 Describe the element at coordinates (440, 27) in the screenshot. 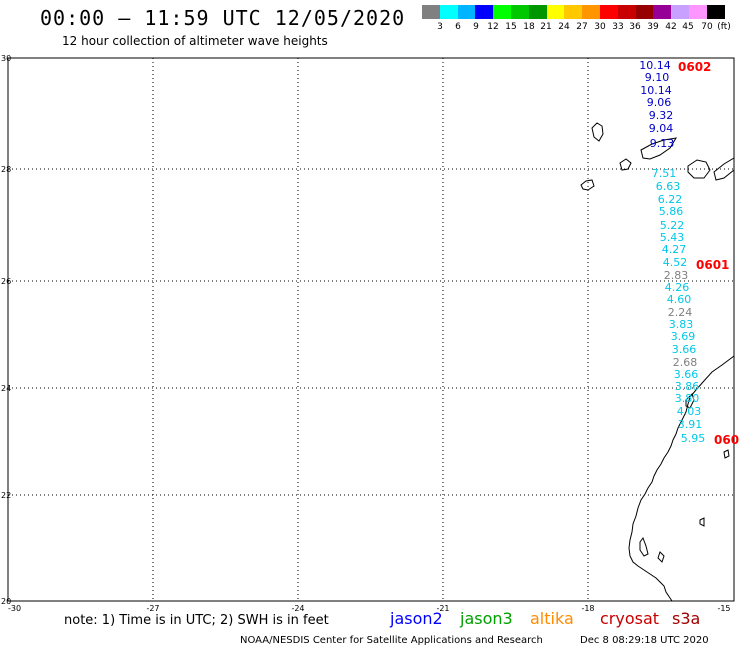

I see `colorbar-label: 3` at that location.